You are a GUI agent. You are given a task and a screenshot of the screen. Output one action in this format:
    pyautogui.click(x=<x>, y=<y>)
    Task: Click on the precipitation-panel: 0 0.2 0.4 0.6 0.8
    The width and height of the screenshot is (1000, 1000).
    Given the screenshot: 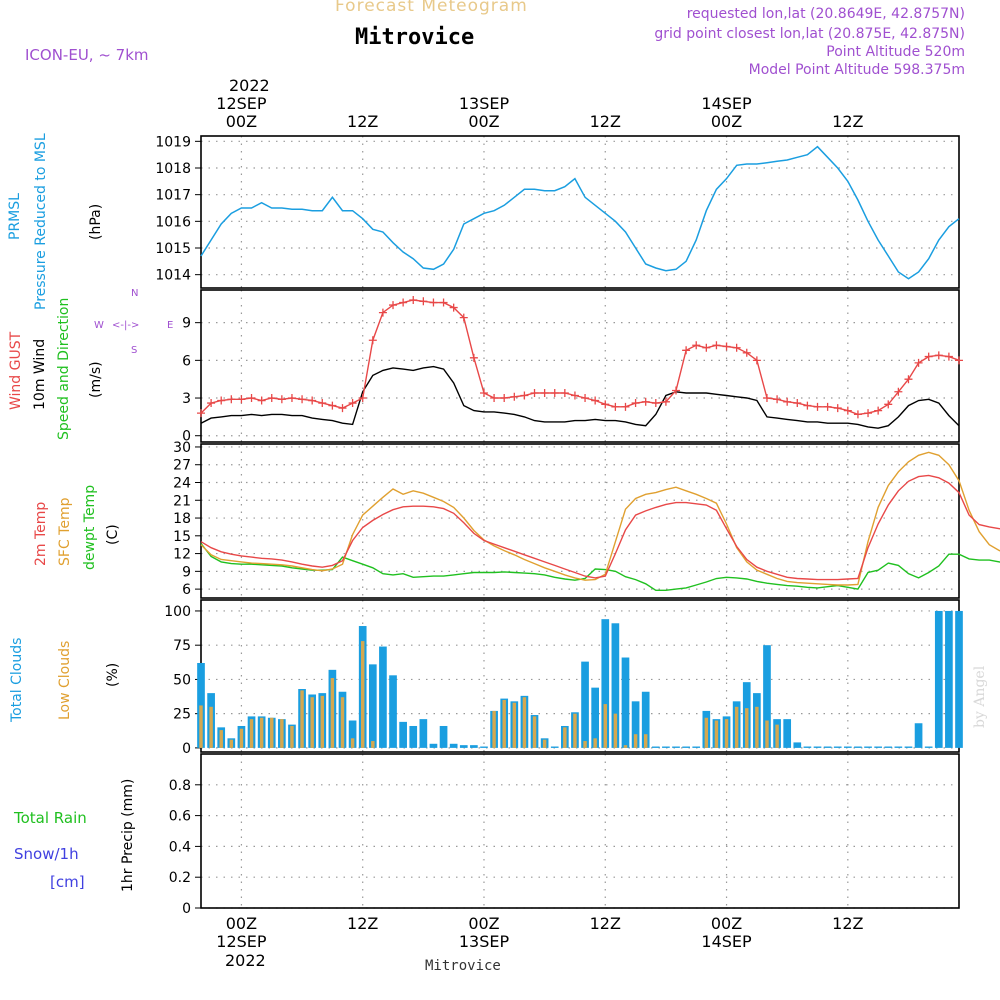 What is the action you would take?
    pyautogui.click(x=564, y=835)
    